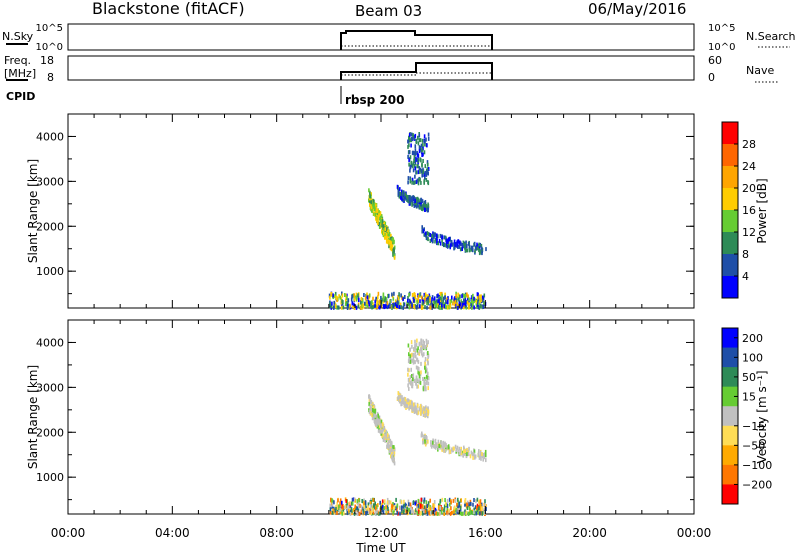  I want to click on colorbar-tick: 200, so click(752, 338).